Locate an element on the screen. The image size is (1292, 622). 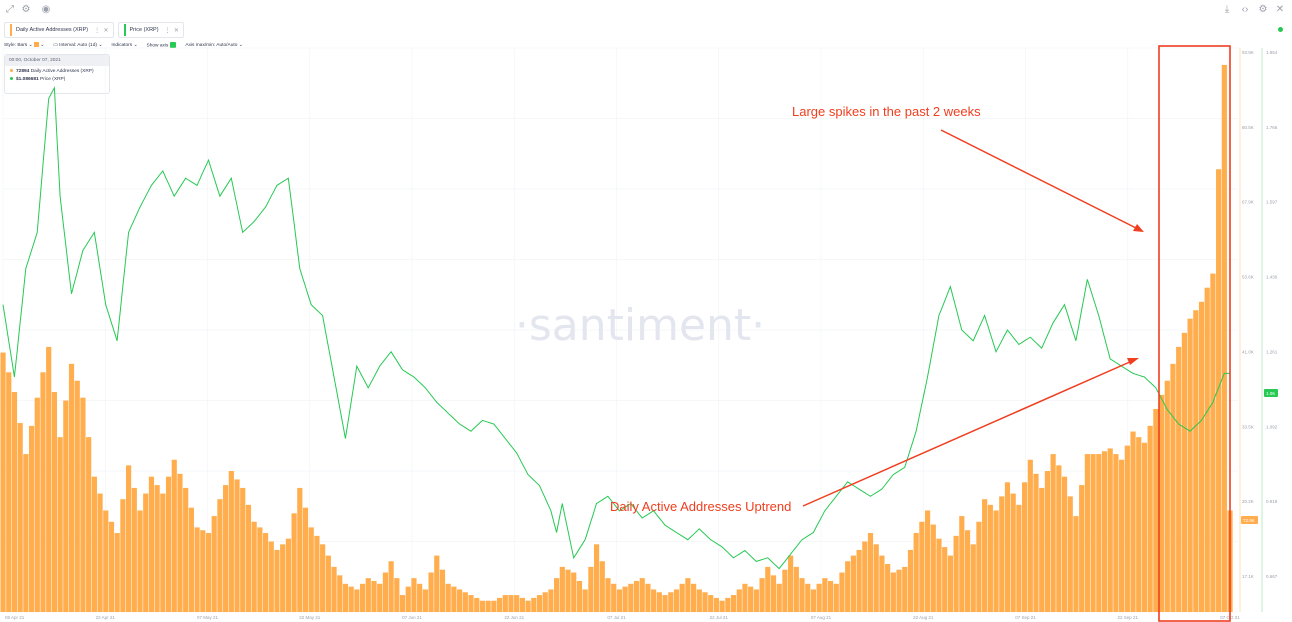
download-icon: ⤓ is located at coordinates (1227, 9).